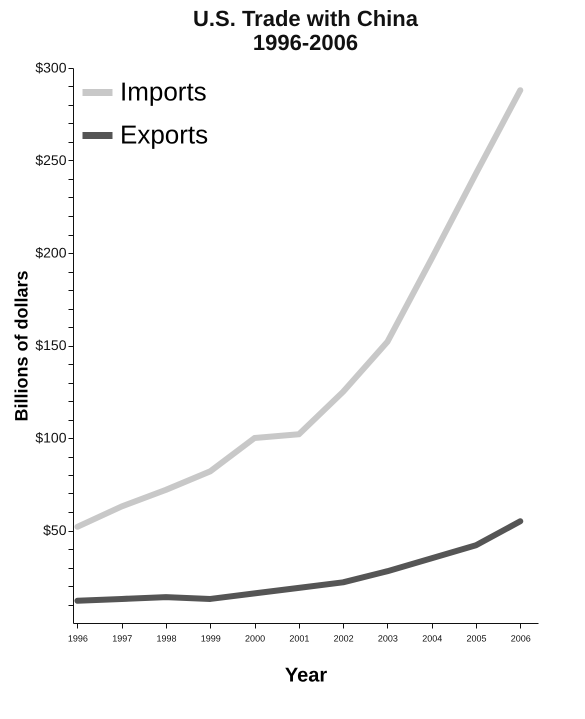  Describe the element at coordinates (51, 160) in the screenshot. I see `y-tick-label: $250` at that location.